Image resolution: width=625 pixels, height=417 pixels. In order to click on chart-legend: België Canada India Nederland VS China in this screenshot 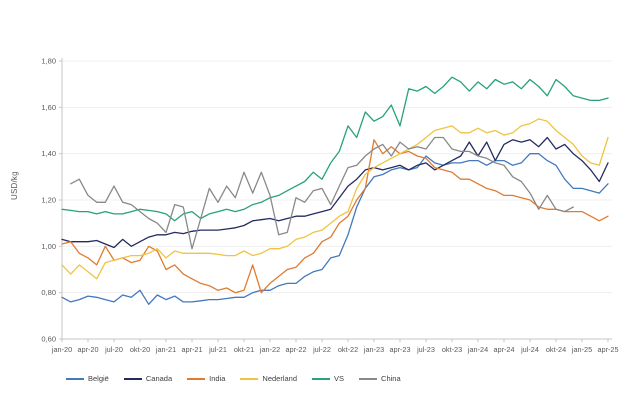, I will do `click(241, 378)`.